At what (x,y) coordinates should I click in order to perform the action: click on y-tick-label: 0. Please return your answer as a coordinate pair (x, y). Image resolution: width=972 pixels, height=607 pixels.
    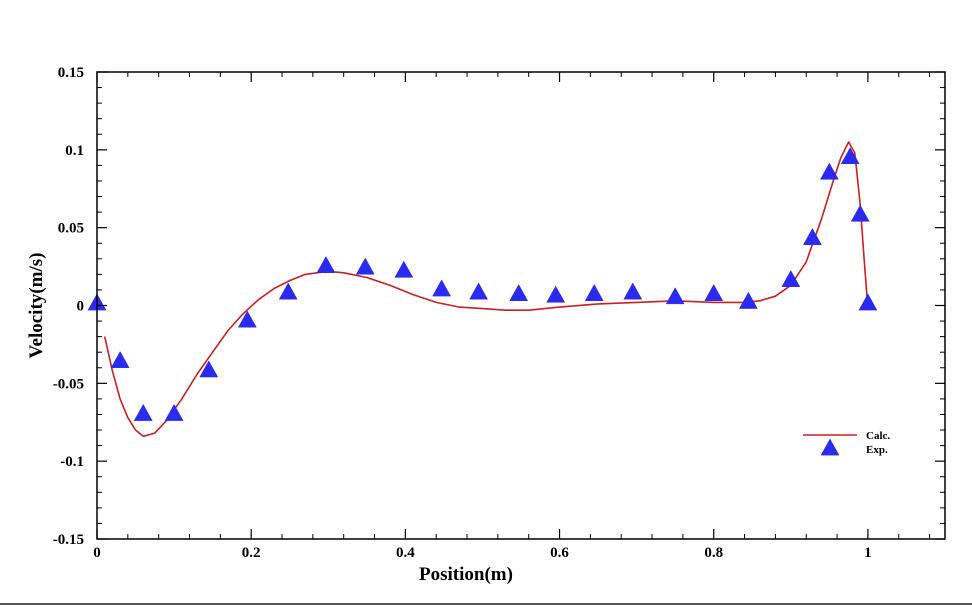
    Looking at the image, I should click on (81, 307).